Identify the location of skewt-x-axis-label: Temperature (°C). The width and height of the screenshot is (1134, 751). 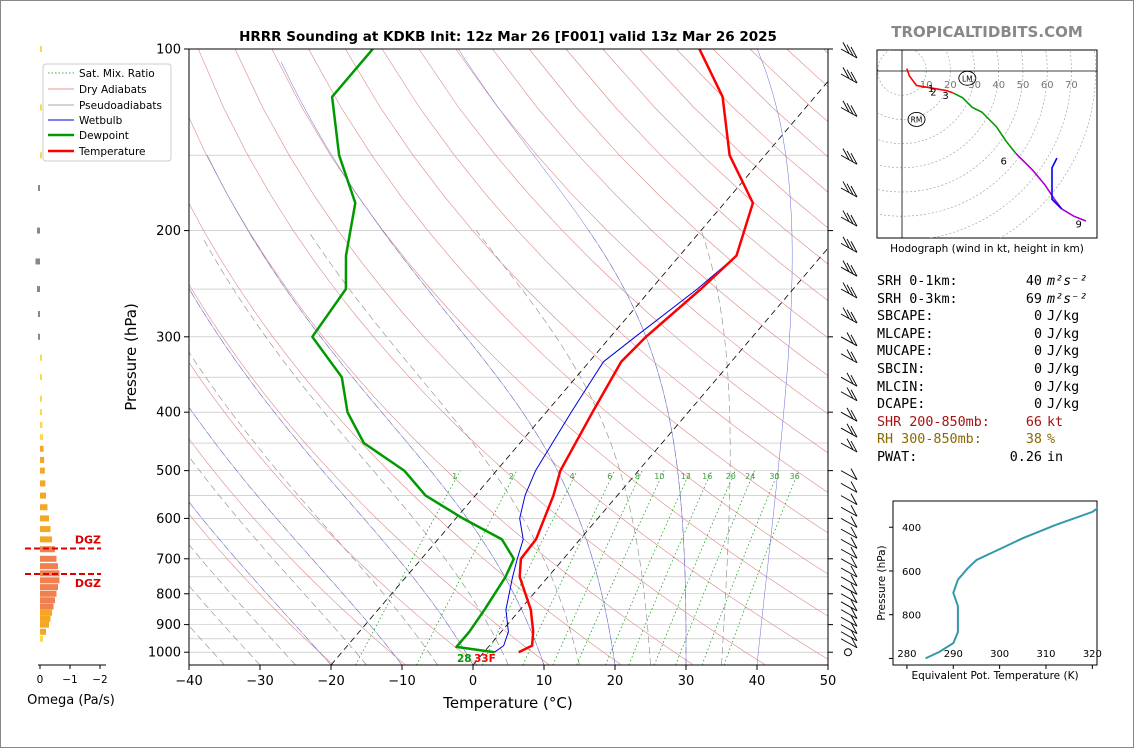
(507, 703).